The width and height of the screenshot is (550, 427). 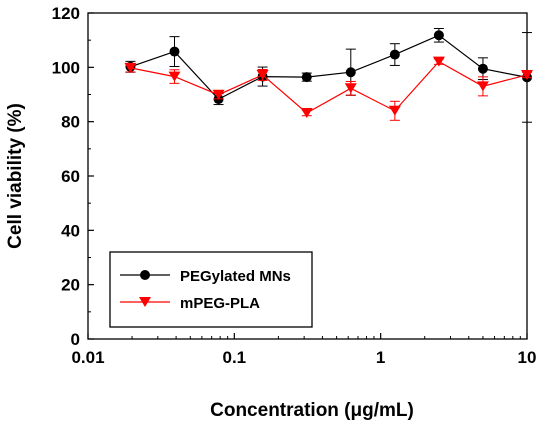 What do you see at coordinates (145, 275) in the screenshot?
I see `legend-marker-pegylated` at bounding box center [145, 275].